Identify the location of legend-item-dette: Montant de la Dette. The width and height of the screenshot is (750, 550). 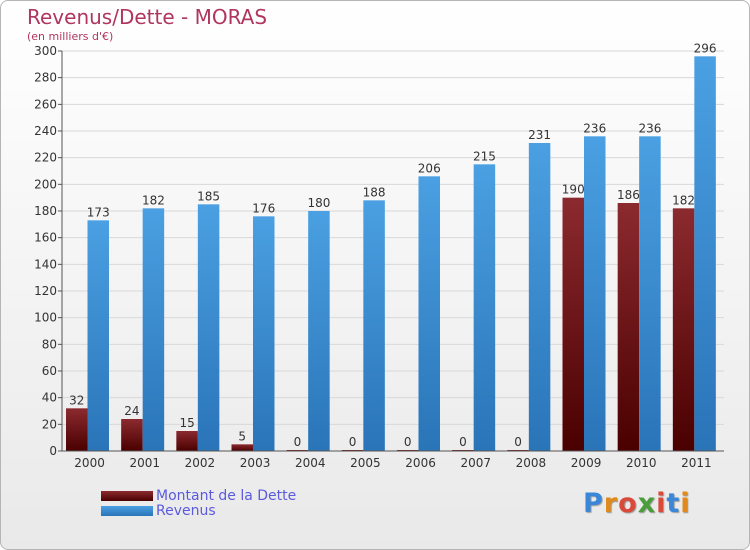
(198, 496).